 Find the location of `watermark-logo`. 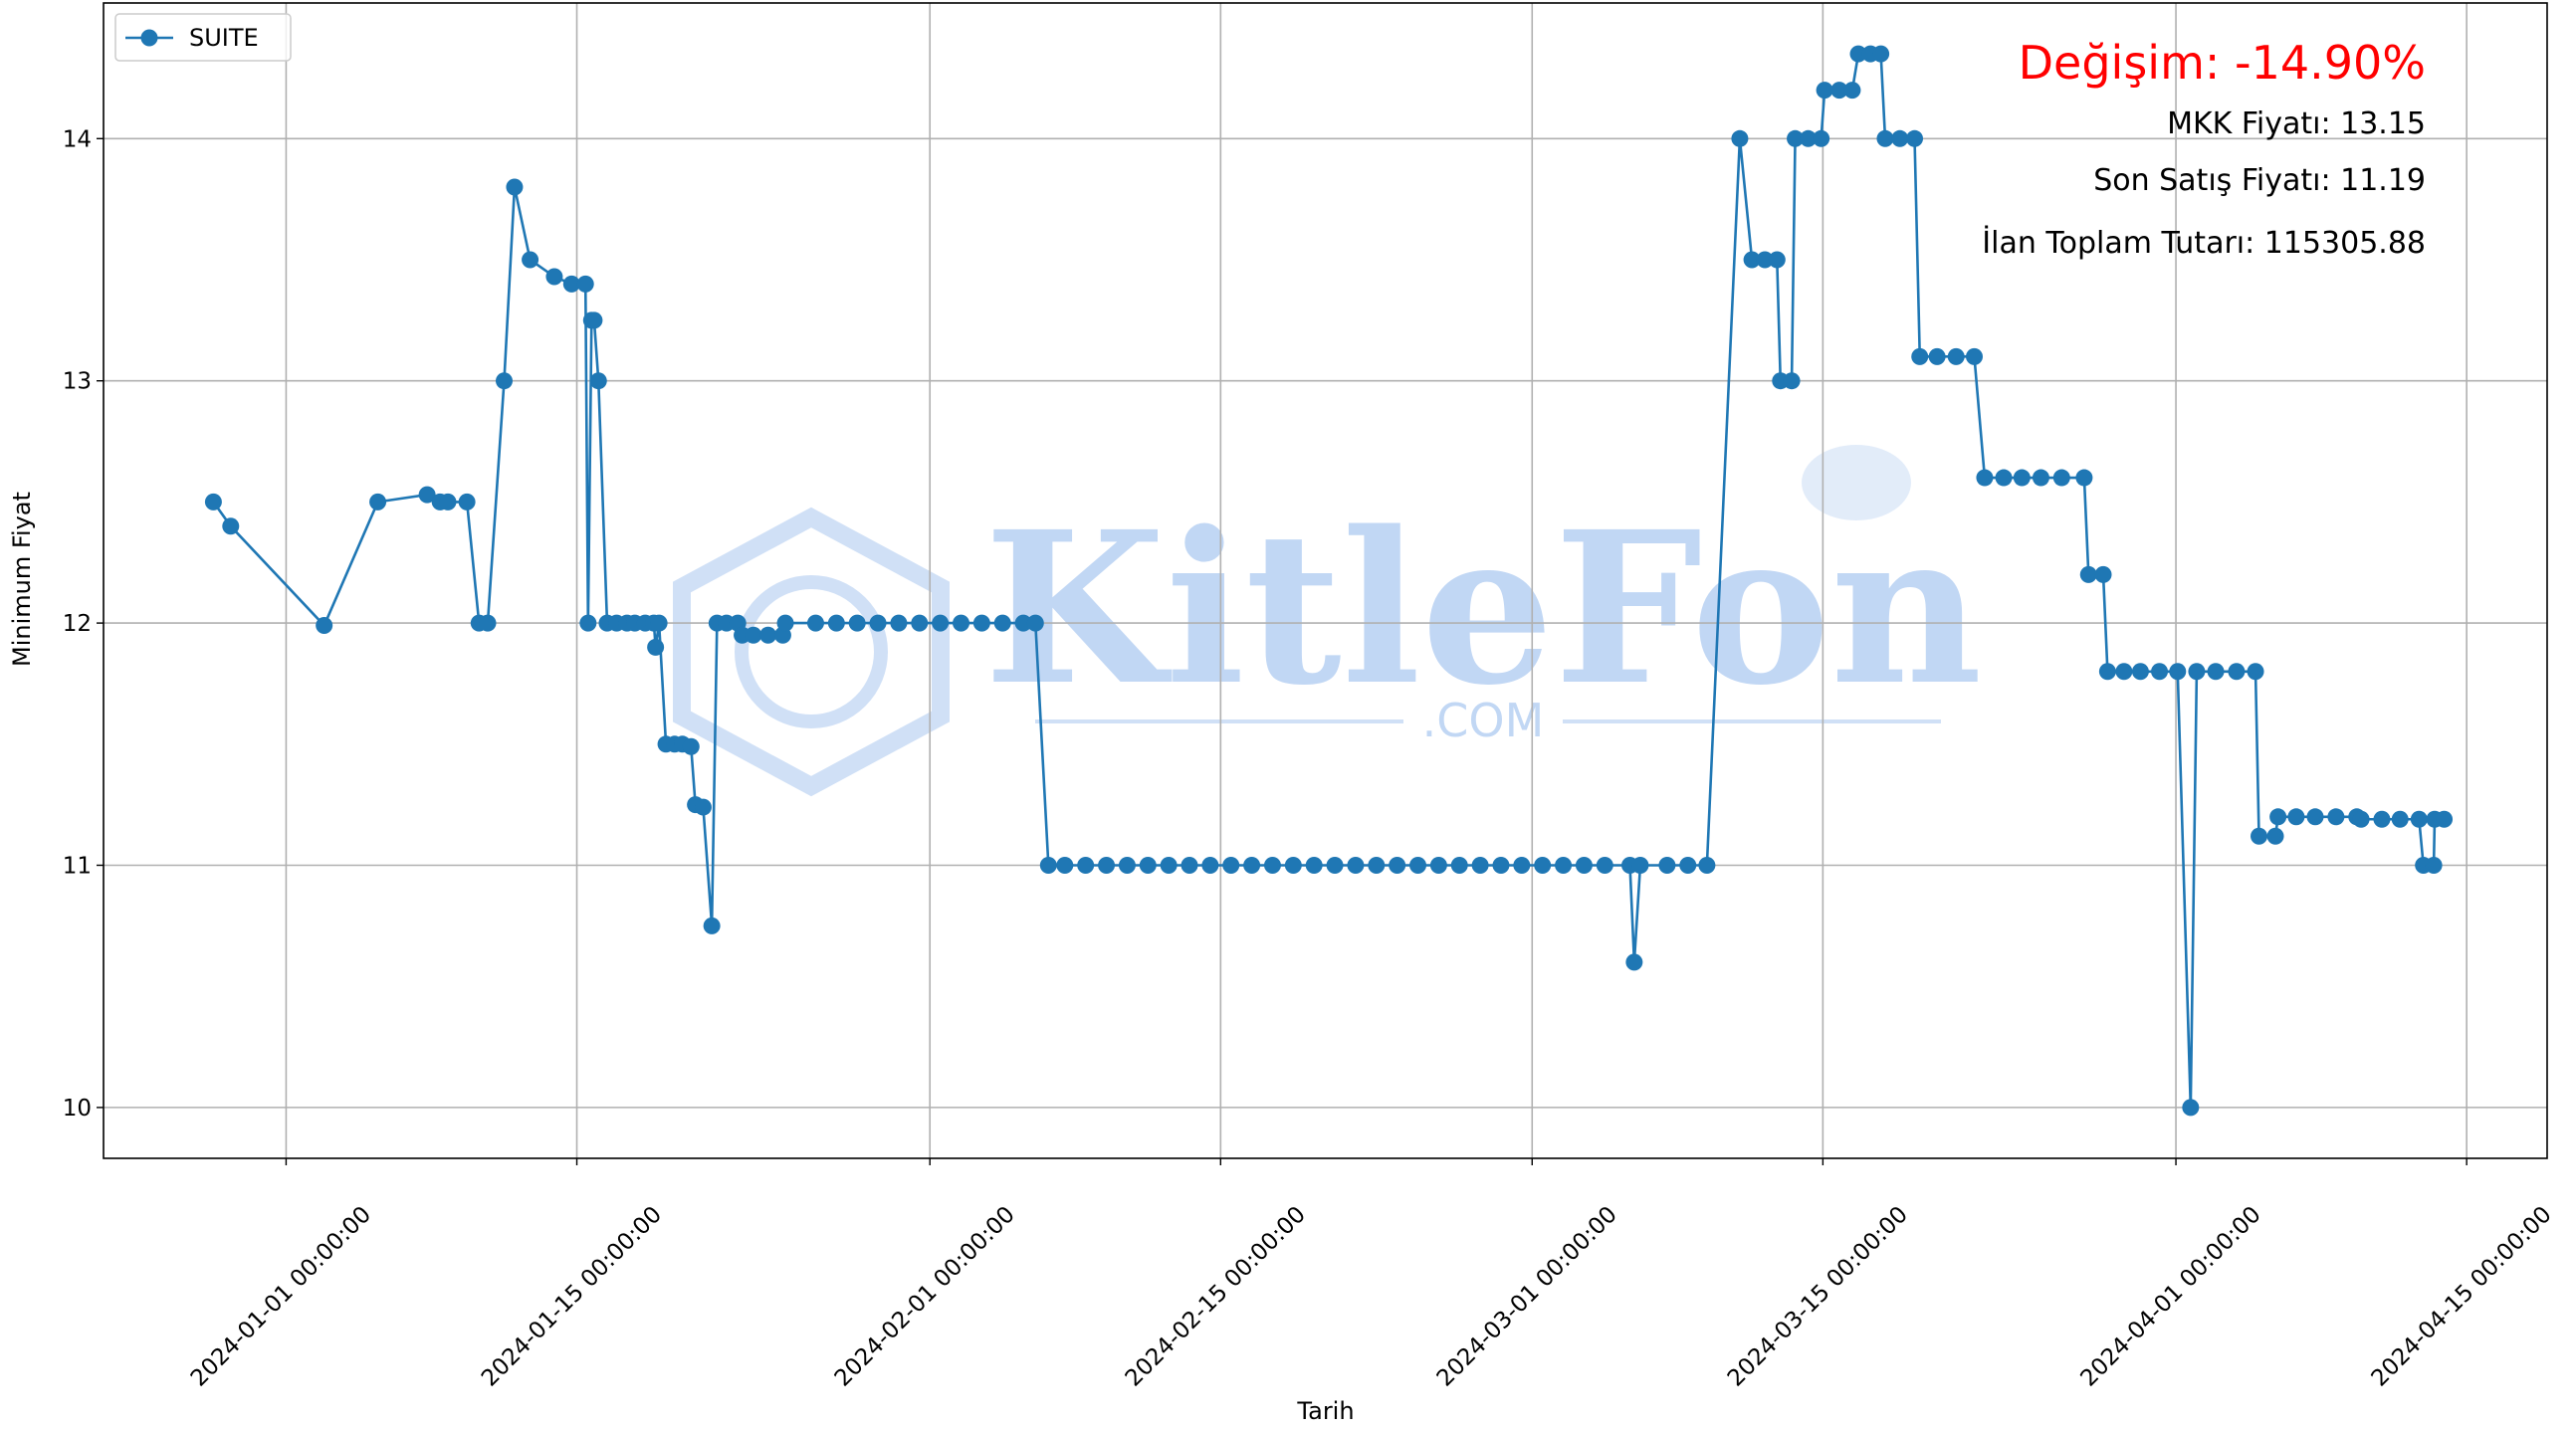

watermark-logo is located at coordinates (1856, 482).